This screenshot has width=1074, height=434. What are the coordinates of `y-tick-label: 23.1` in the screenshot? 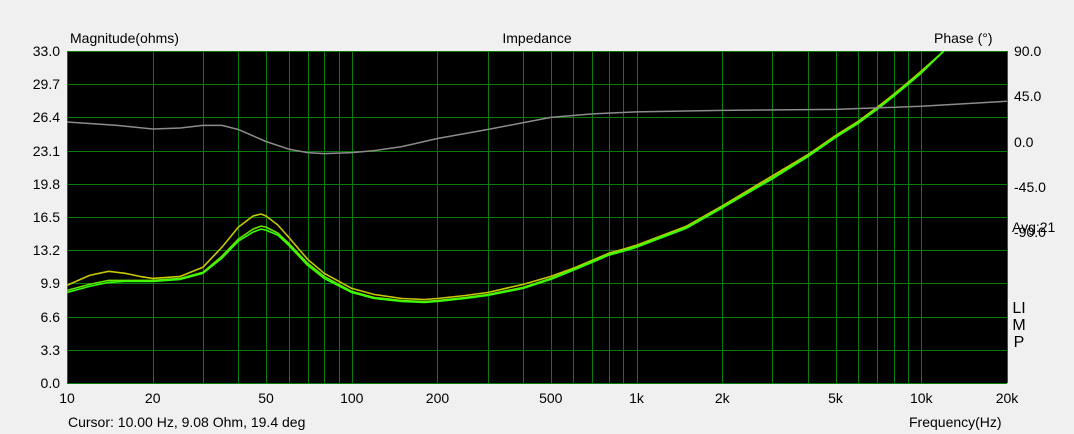 It's located at (46, 150).